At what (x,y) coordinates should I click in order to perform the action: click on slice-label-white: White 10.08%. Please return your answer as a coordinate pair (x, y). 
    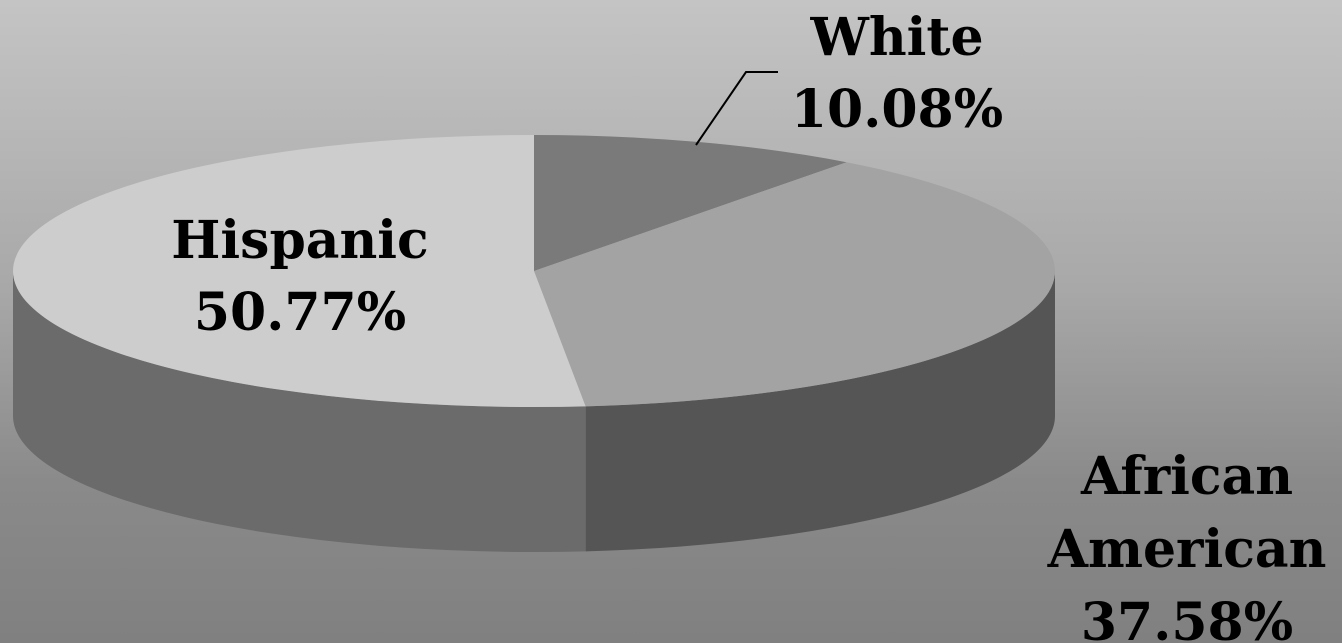
    Looking at the image, I should click on (897, 73).